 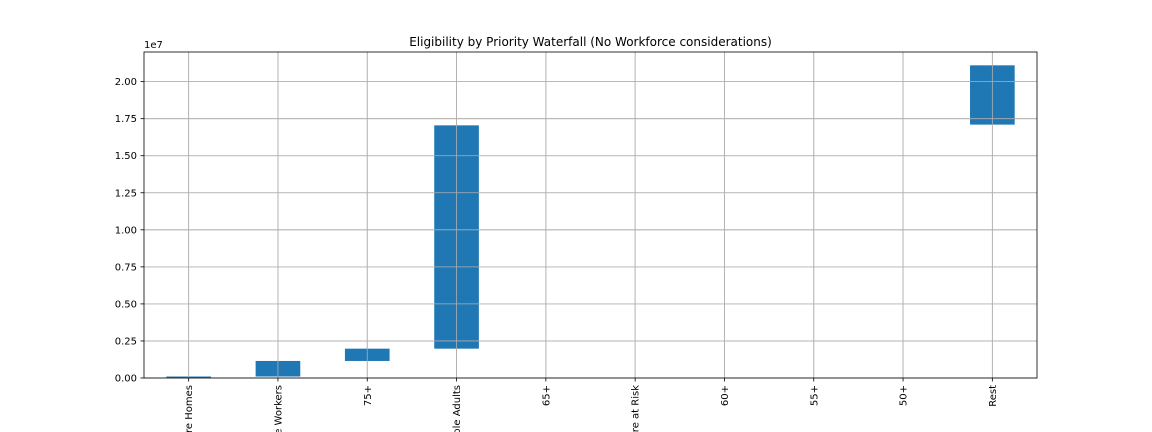 What do you see at coordinates (126, 82) in the screenshot?
I see `y-tick-label: 2.00` at bounding box center [126, 82].